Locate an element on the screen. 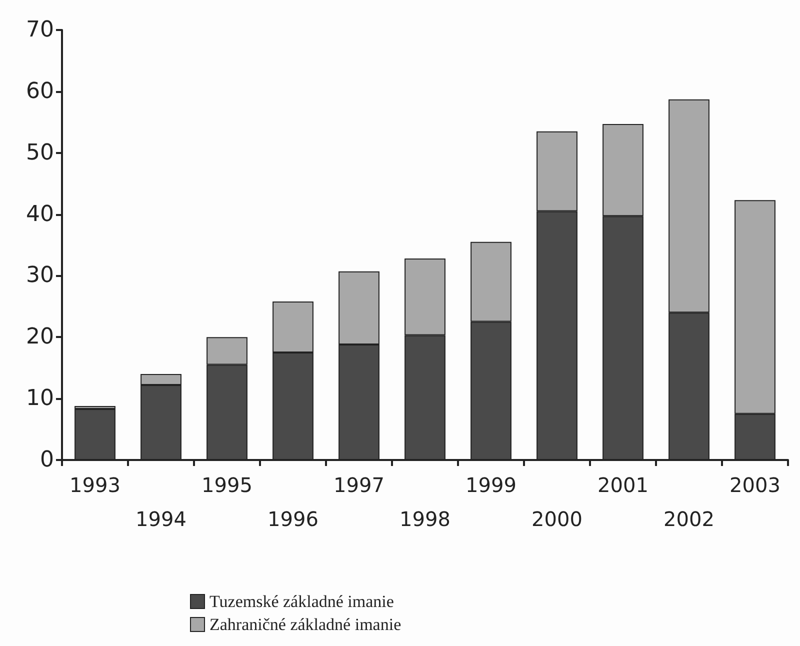  y-tick-label: 70 is located at coordinates (40, 30).